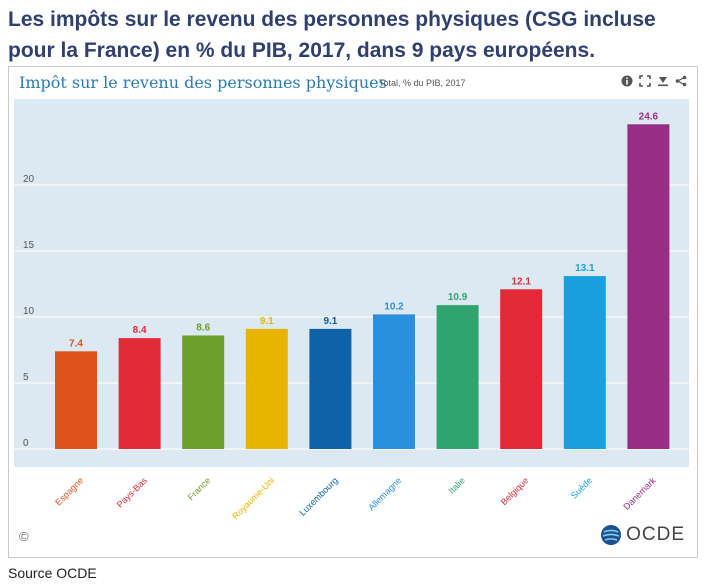 This screenshot has height=587, width=704. What do you see at coordinates (253, 498) in the screenshot?
I see `x-tick-label: Royaume-Uni` at bounding box center [253, 498].